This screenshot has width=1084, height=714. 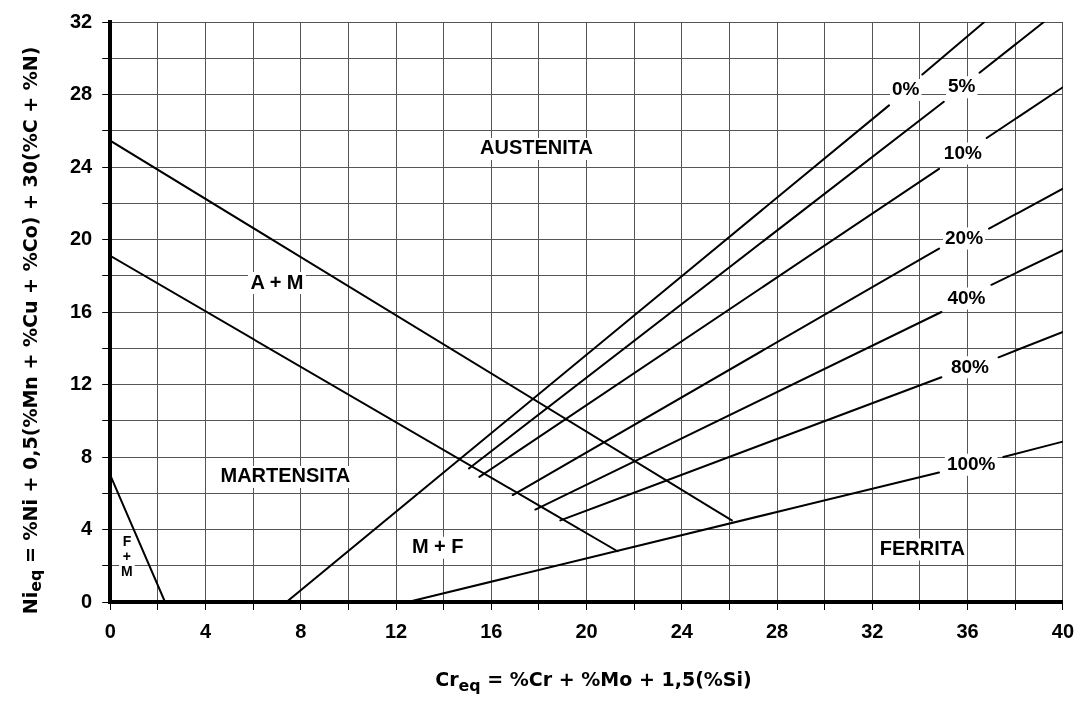 I want to click on x-tick-label: 36, so click(x=967, y=630).